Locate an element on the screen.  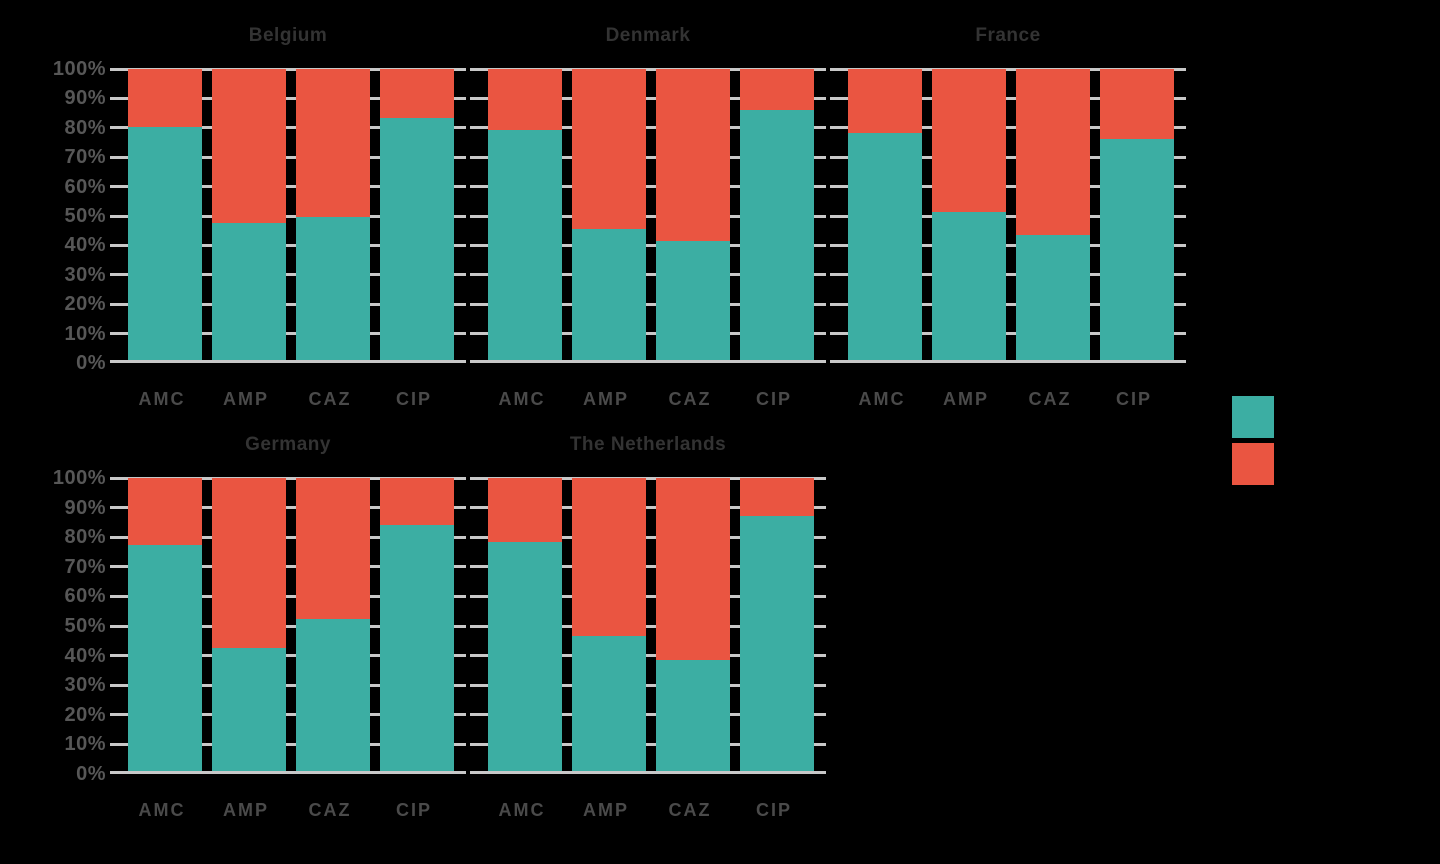
plot-area-the-netherlands is located at coordinates (648, 625).